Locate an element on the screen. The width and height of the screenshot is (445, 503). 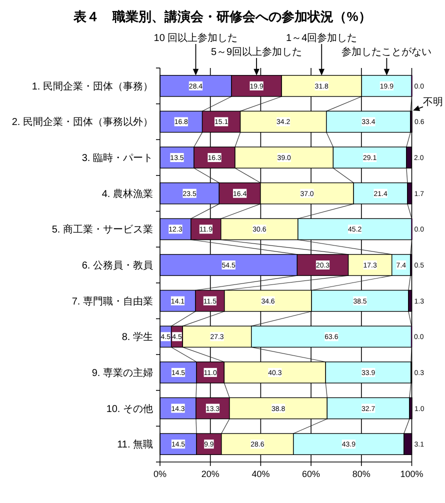
text: 1～4回参加した is located at coordinates (322, 38).